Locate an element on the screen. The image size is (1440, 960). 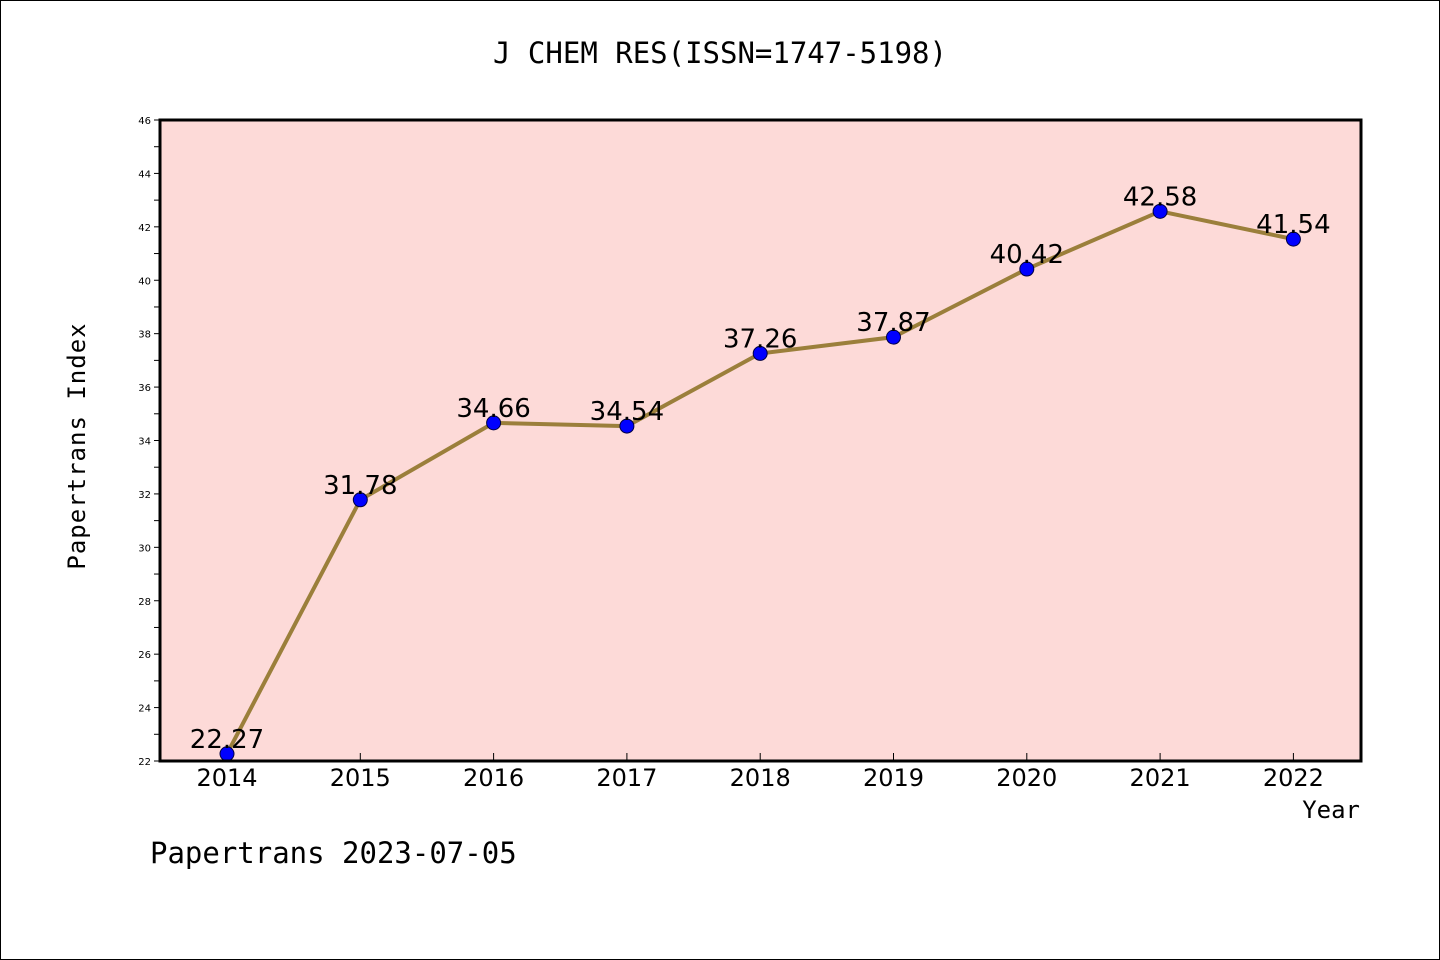
x-tick-label: 2022 is located at coordinates (1293, 778).